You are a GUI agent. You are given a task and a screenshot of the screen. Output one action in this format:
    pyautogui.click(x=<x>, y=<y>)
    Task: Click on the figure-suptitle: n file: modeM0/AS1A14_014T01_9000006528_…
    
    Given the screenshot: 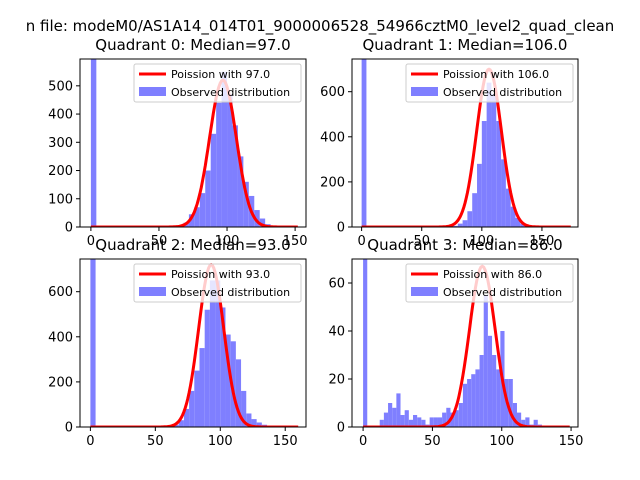 What is the action you would take?
    pyautogui.click(x=320, y=26)
    